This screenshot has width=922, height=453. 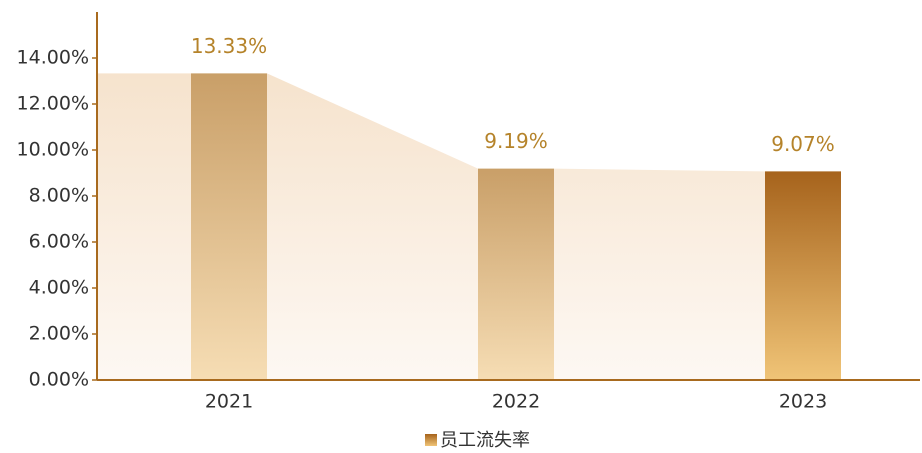 I want to click on y-tick-label: 0.00%, so click(x=59, y=380).